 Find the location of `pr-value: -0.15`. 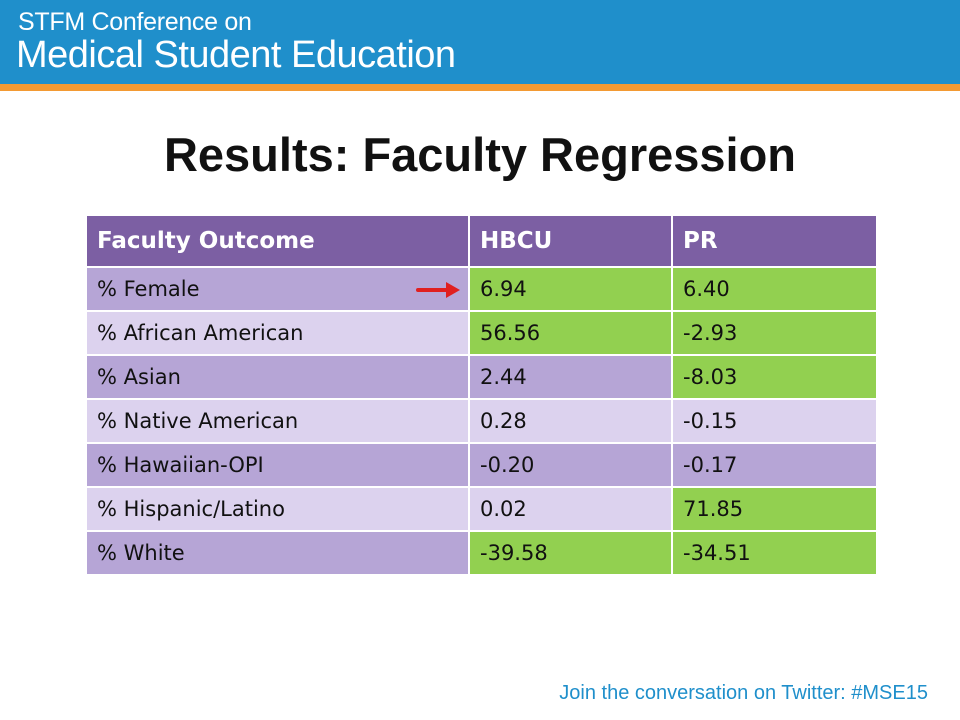

pr-value: -0.15 is located at coordinates (774, 421).